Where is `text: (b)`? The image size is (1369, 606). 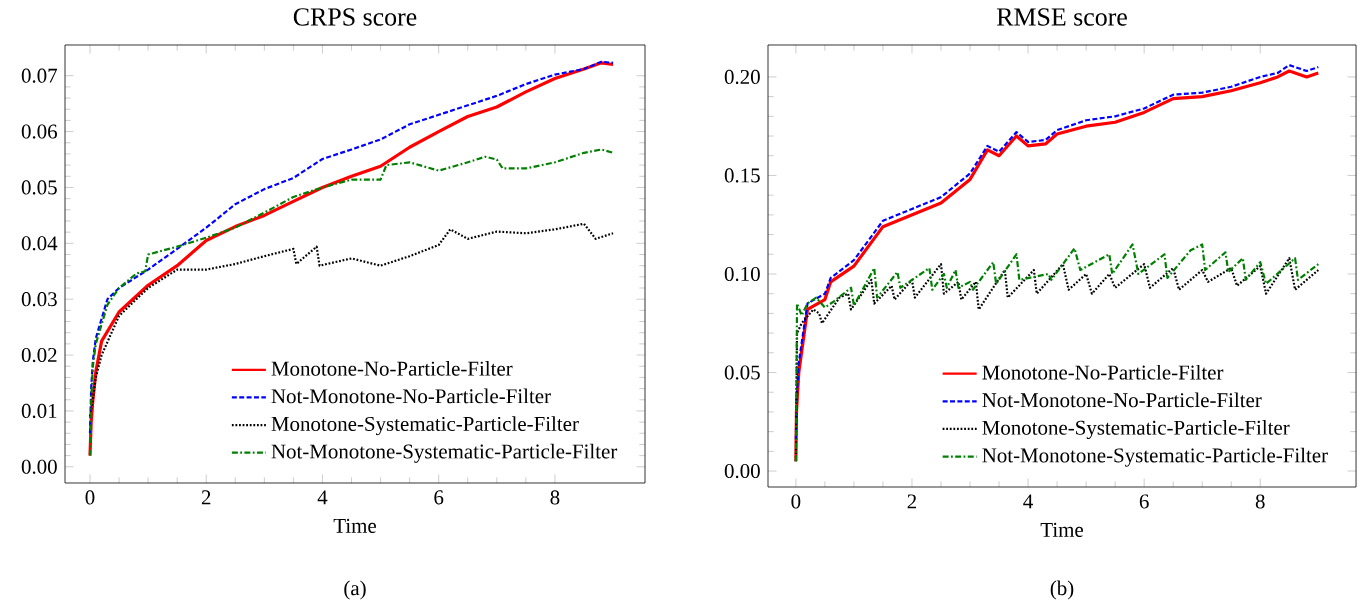
text: (b) is located at coordinates (1062, 590).